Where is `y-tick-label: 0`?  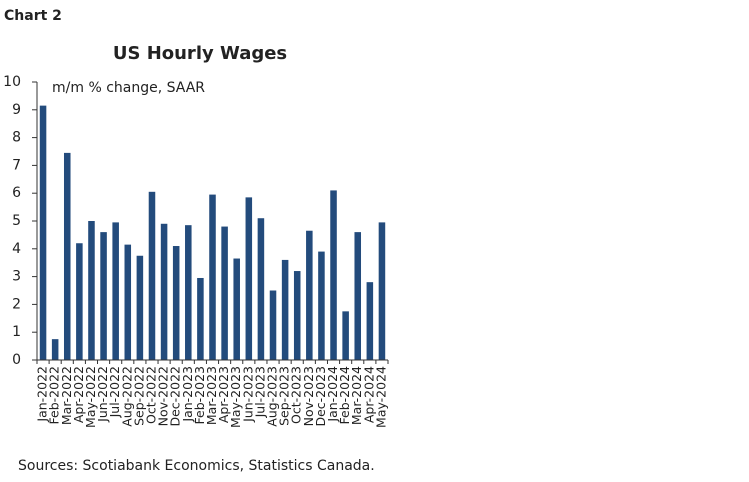 y-tick-label: 0 is located at coordinates (16, 360).